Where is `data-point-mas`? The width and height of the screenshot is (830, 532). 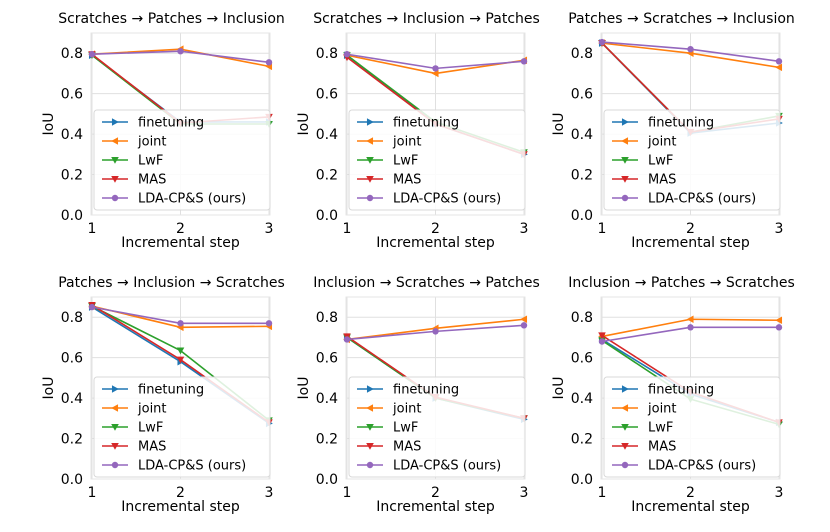 data-point-mas is located at coordinates (602, 336).